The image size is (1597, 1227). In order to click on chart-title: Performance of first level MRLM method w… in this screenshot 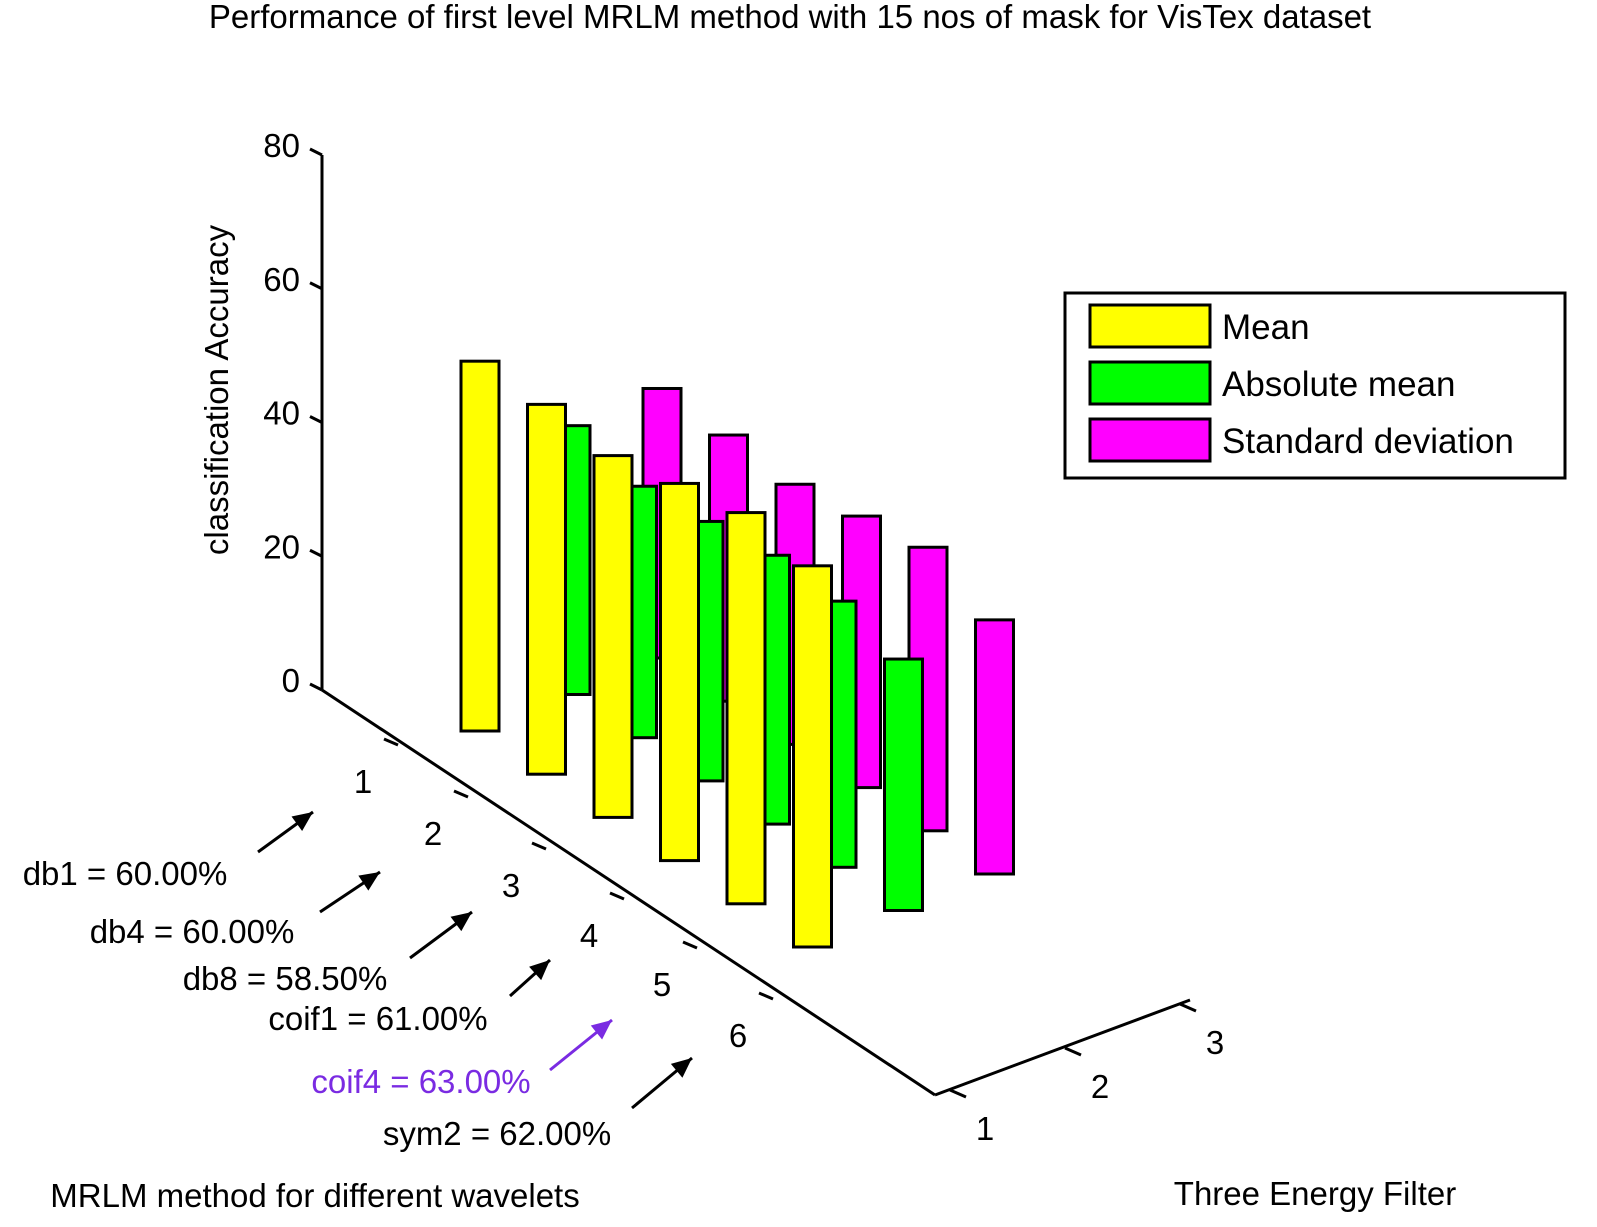, I will do `click(790, 17)`.